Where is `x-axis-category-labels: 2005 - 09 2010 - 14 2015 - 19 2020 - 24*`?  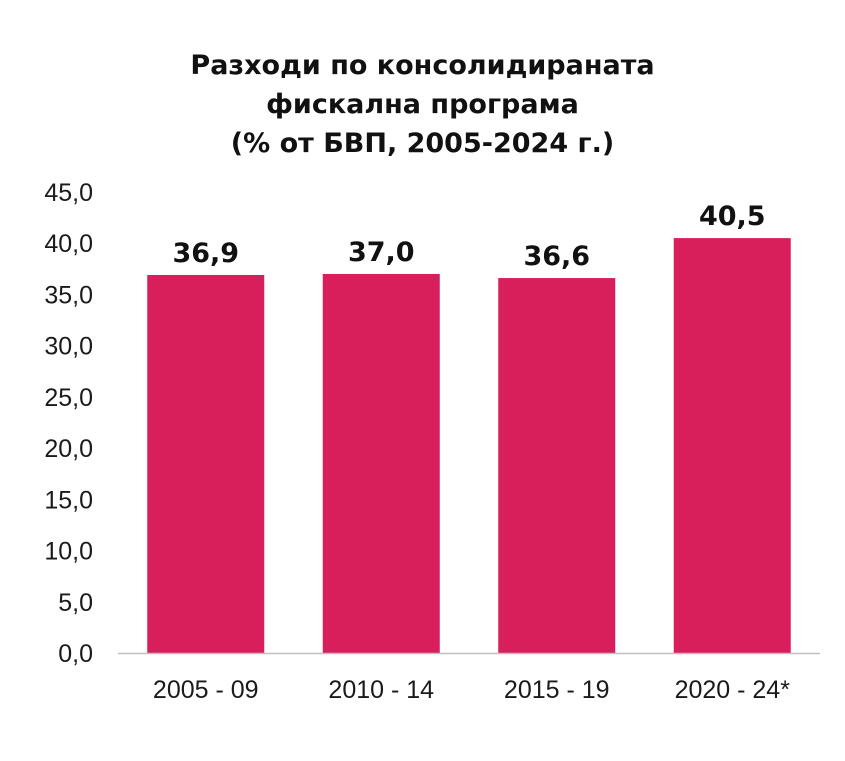
x-axis-category-labels: 2005 - 09 2010 - 14 2015 - 19 2020 - 24* is located at coordinates (471, 690).